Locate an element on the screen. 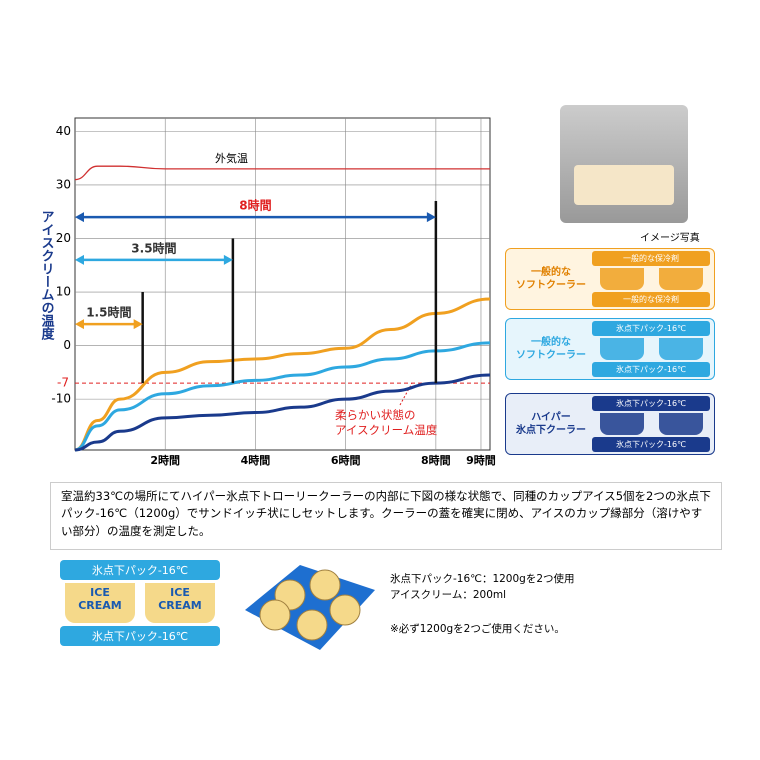  y-tick-label: 20 is located at coordinates (63, 238).